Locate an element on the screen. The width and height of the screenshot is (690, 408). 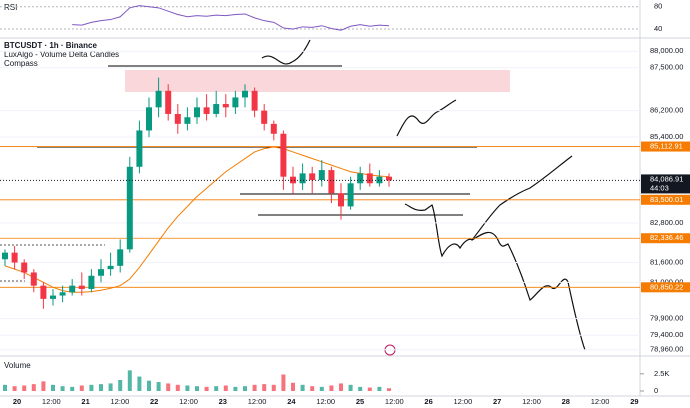
y-tick-label: 82,800.00 is located at coordinates (666, 222).